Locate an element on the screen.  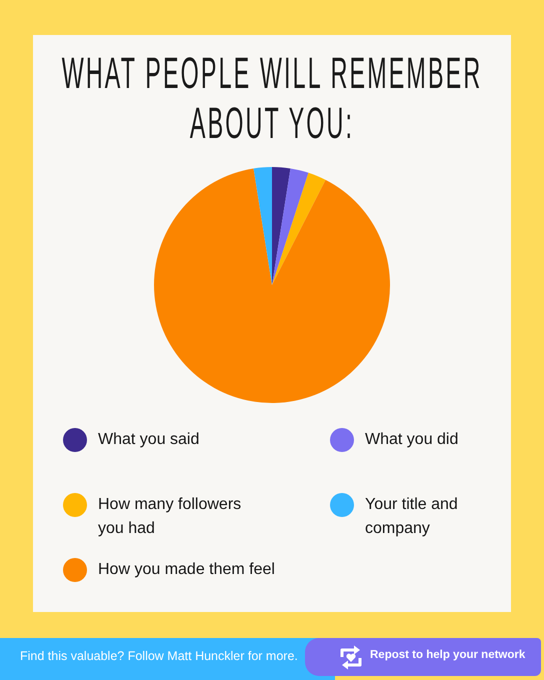
chart-title: WHAT PEOPLE WILL REMEMBER ABOUT YOU: is located at coordinates (272, 99).